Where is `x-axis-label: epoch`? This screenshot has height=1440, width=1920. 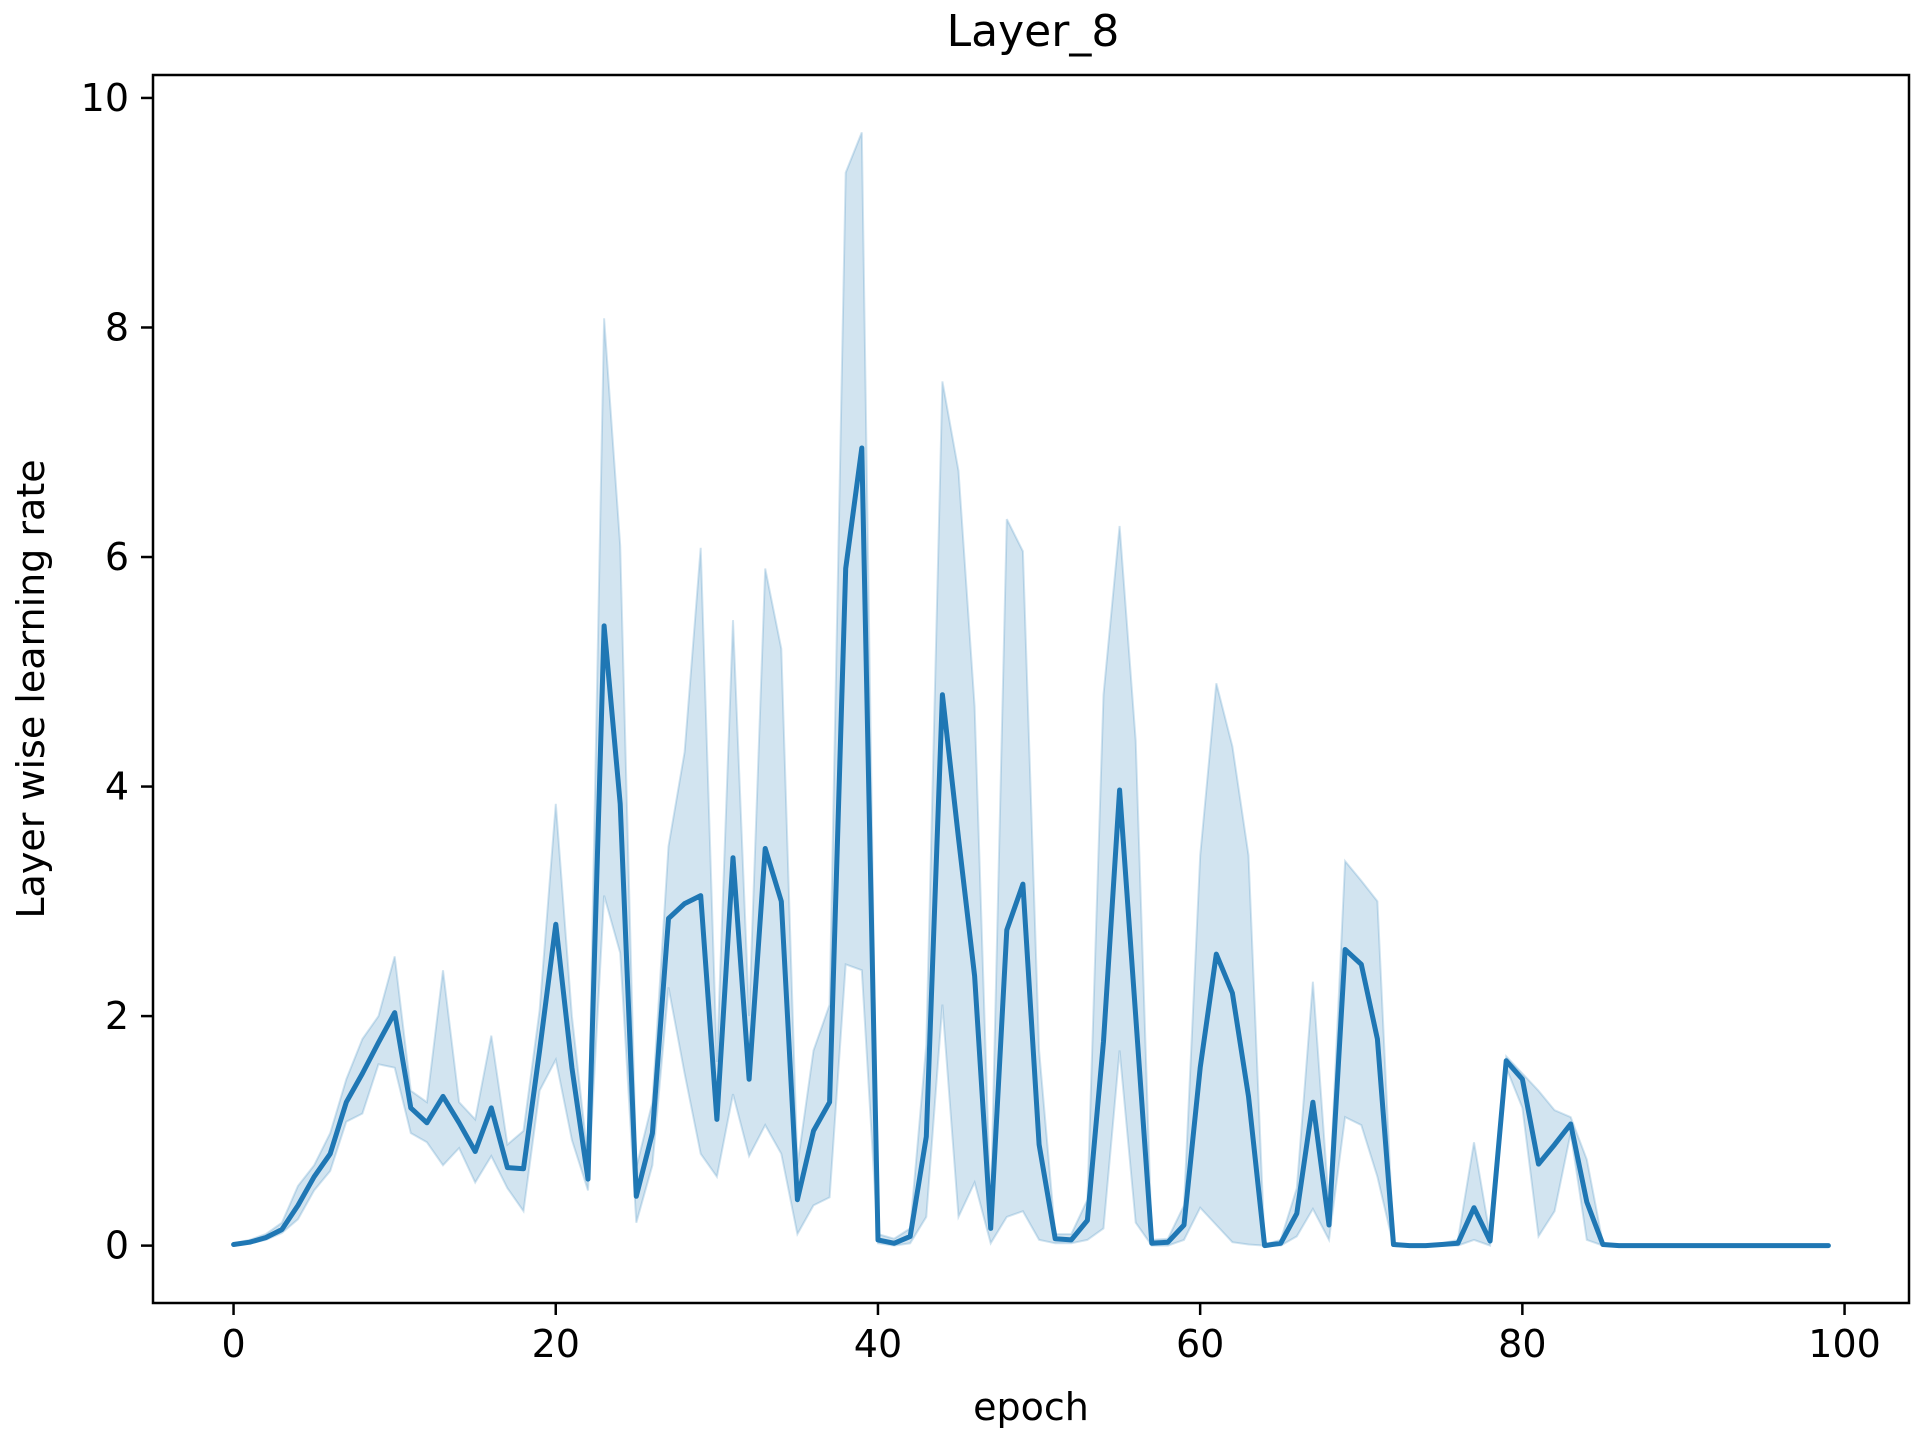 x-axis-label: epoch is located at coordinates (1031, 1407).